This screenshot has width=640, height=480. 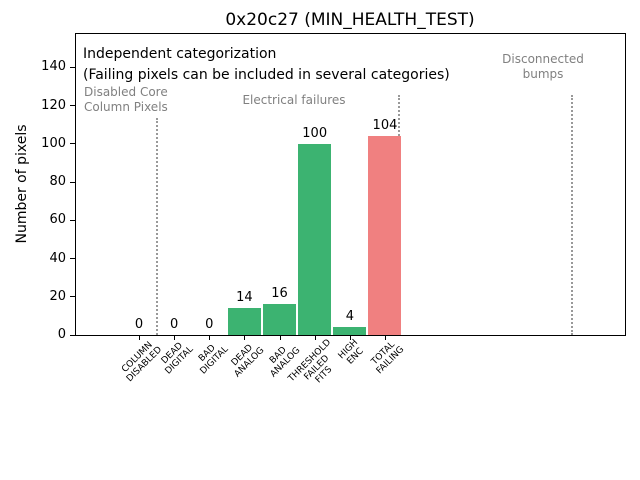 What do you see at coordinates (315, 133) in the screenshot?
I see `bar-value-label-threshold-failed-fits: 100` at bounding box center [315, 133].